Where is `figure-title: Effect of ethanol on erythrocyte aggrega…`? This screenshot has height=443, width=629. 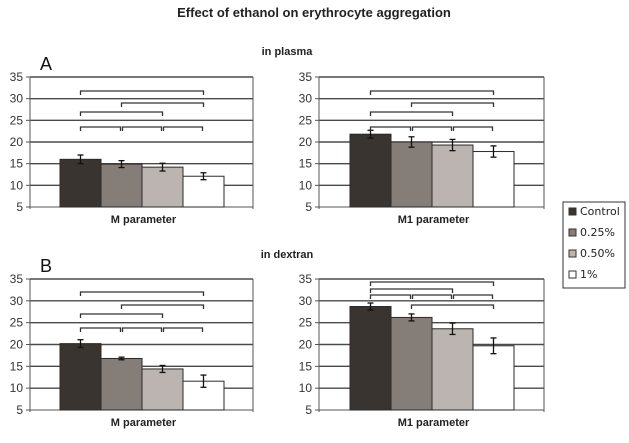
figure-title: Effect of ethanol on erythrocyte aggrega… is located at coordinates (314, 12).